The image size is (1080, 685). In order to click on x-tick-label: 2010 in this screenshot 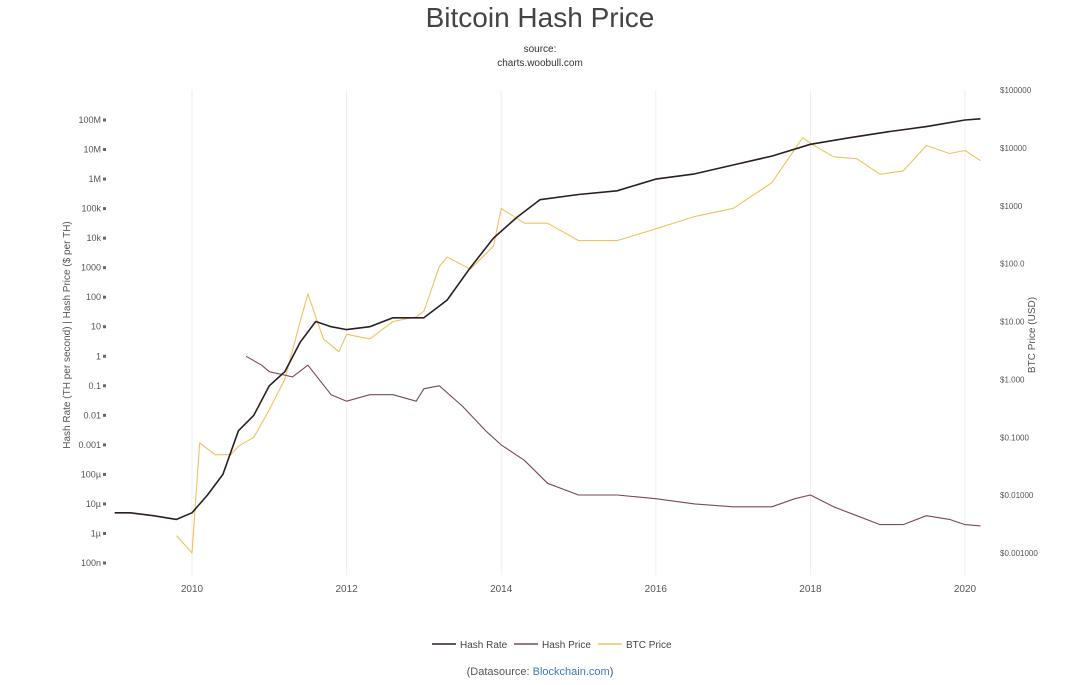, I will do `click(192, 589)`.